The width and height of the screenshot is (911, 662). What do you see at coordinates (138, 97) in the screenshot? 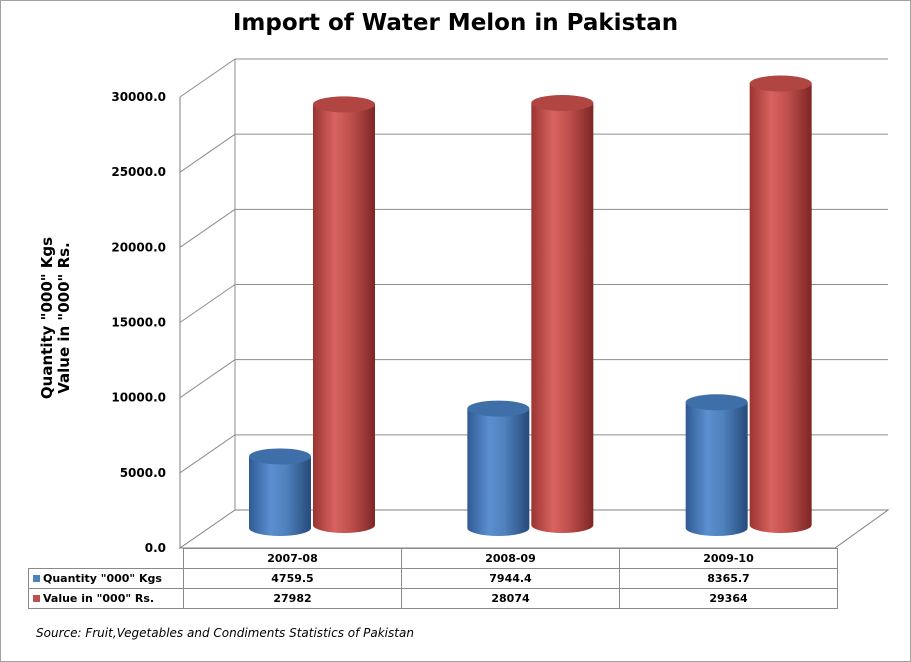
I see `y-tick-label: 30000.0` at bounding box center [138, 97].